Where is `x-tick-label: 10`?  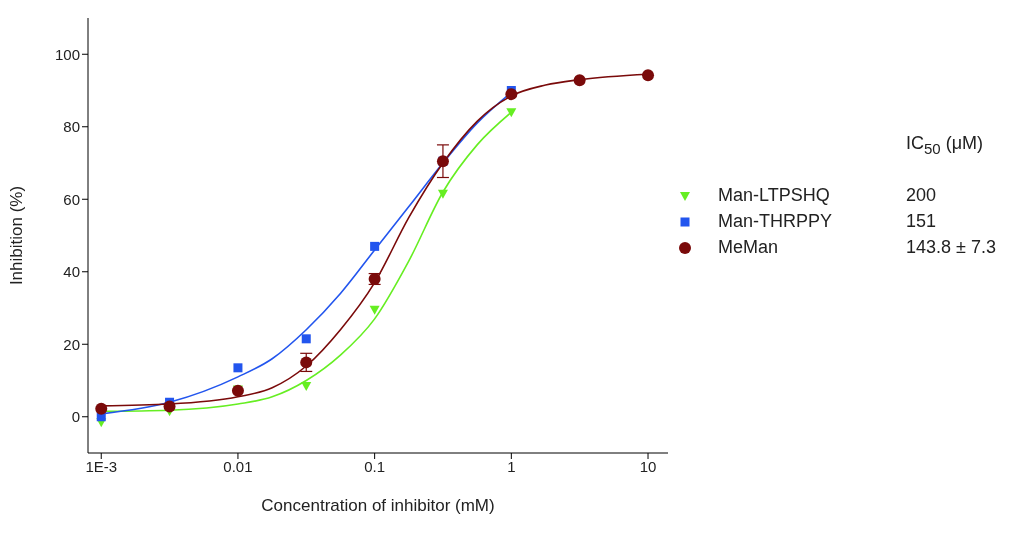 x-tick-label: 10 is located at coordinates (648, 466).